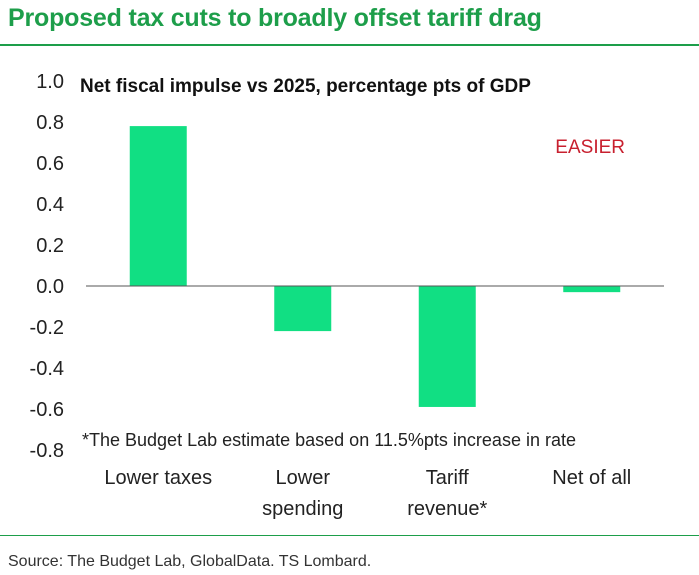  I want to click on x-tick-label: Lower taxes, so click(158, 478).